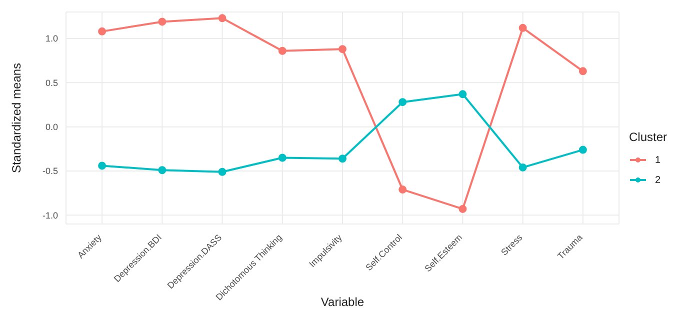 The image size is (685, 320). What do you see at coordinates (647, 137) in the screenshot?
I see `legend-title: Cluster` at bounding box center [647, 137].